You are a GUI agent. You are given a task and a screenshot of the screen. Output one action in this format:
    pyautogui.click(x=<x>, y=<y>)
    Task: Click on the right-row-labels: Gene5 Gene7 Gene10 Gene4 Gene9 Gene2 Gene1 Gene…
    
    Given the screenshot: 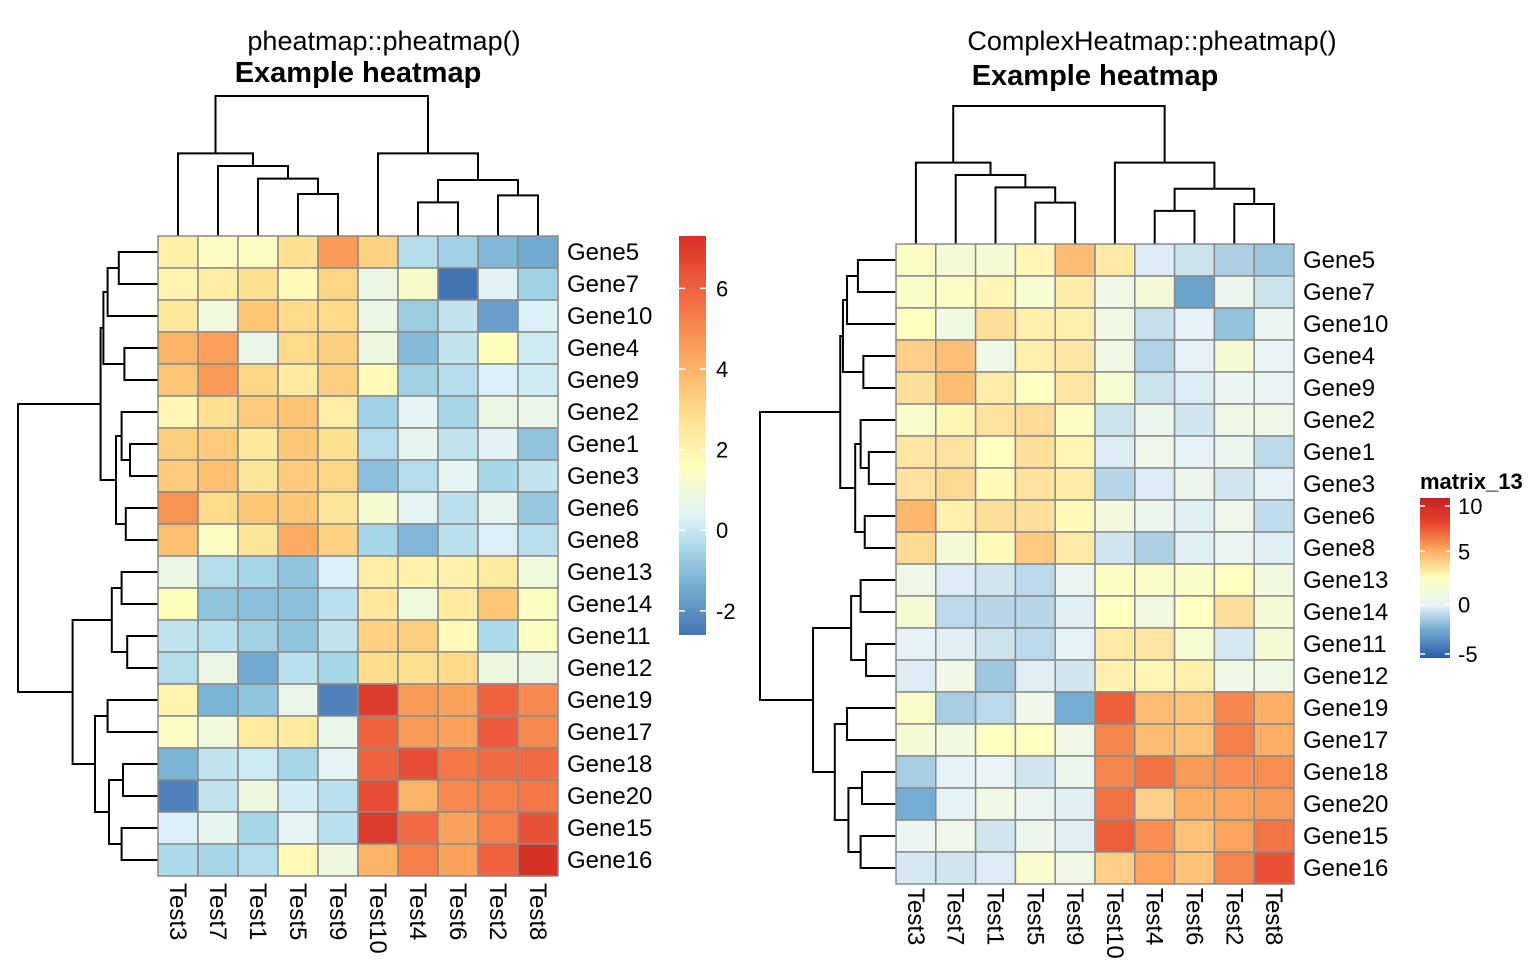 What is the action you would take?
    pyautogui.click(x=1345, y=564)
    